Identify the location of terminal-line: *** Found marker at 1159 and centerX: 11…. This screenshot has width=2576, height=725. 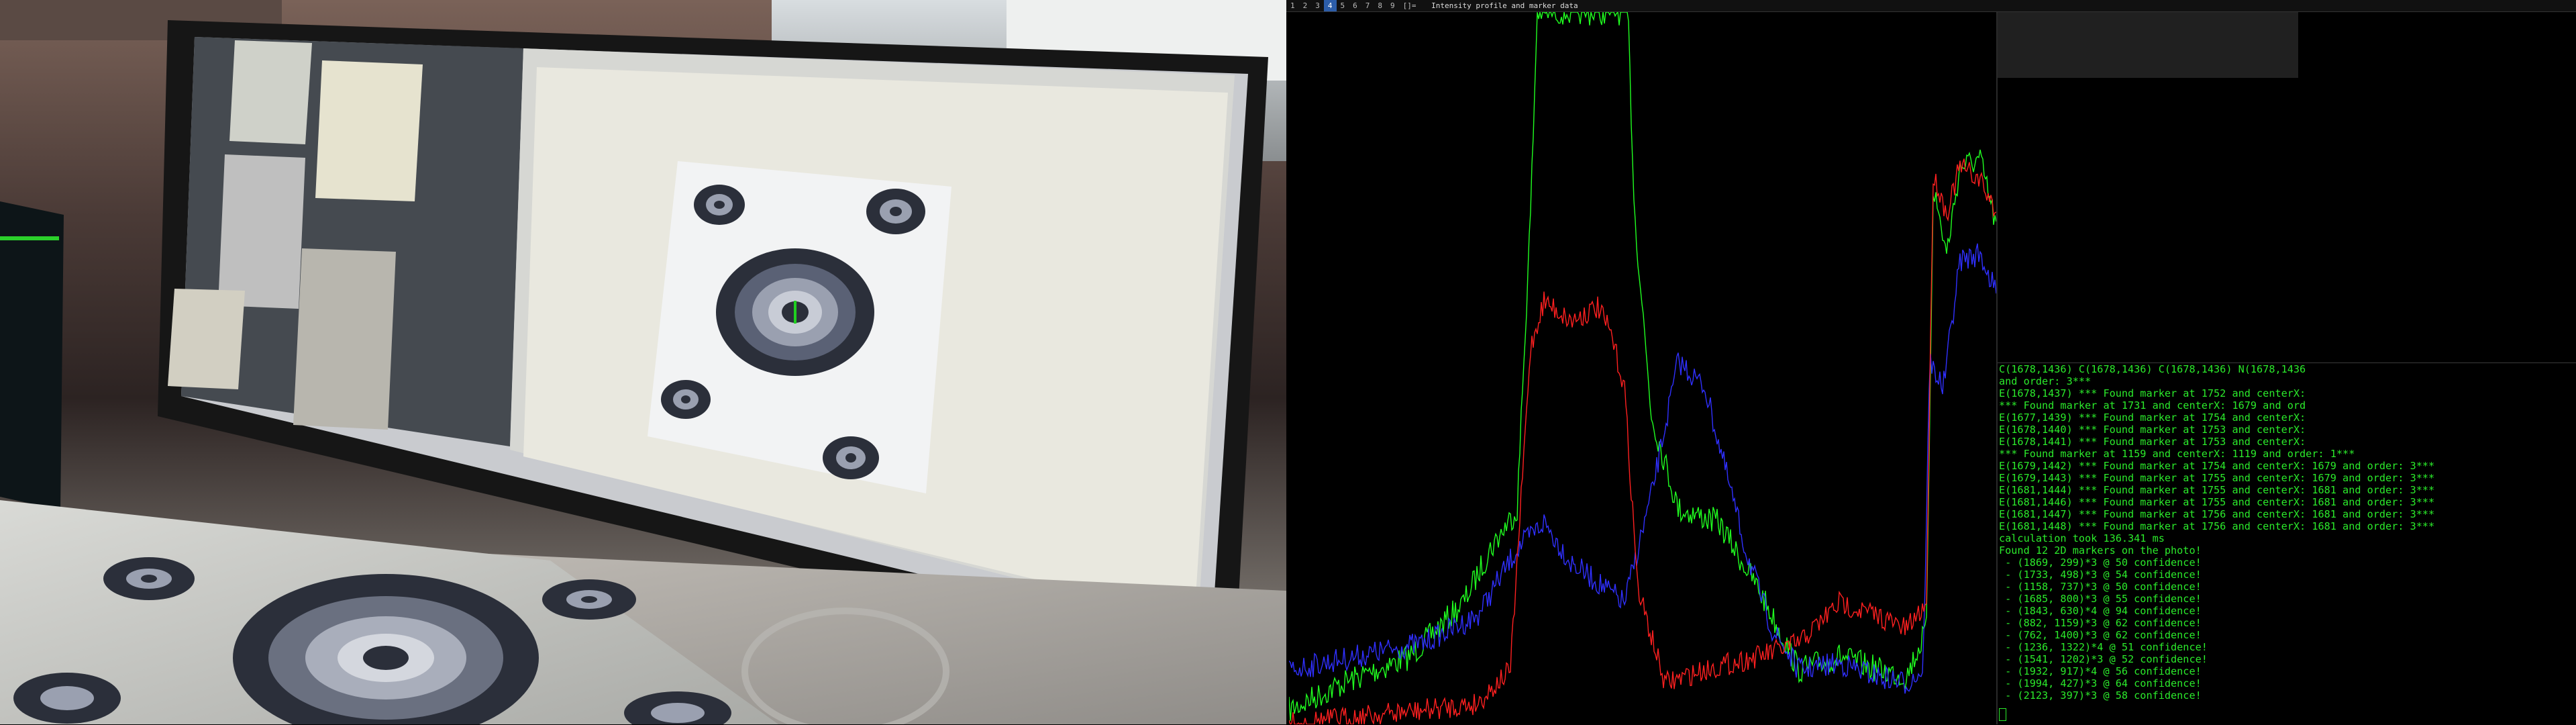
(2177, 454).